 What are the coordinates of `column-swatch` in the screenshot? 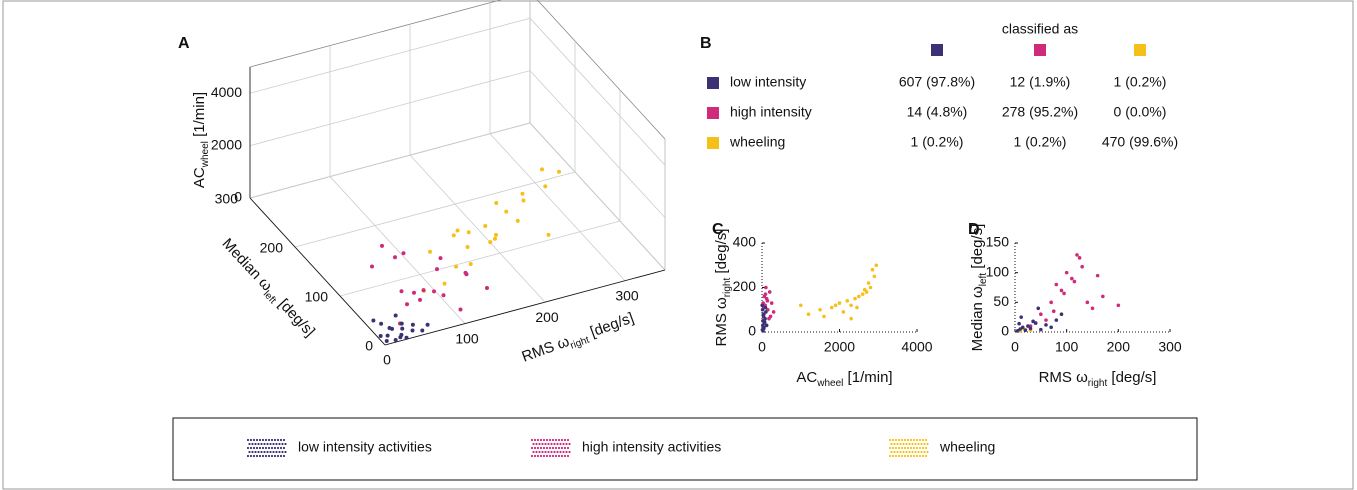 It's located at (937, 50).